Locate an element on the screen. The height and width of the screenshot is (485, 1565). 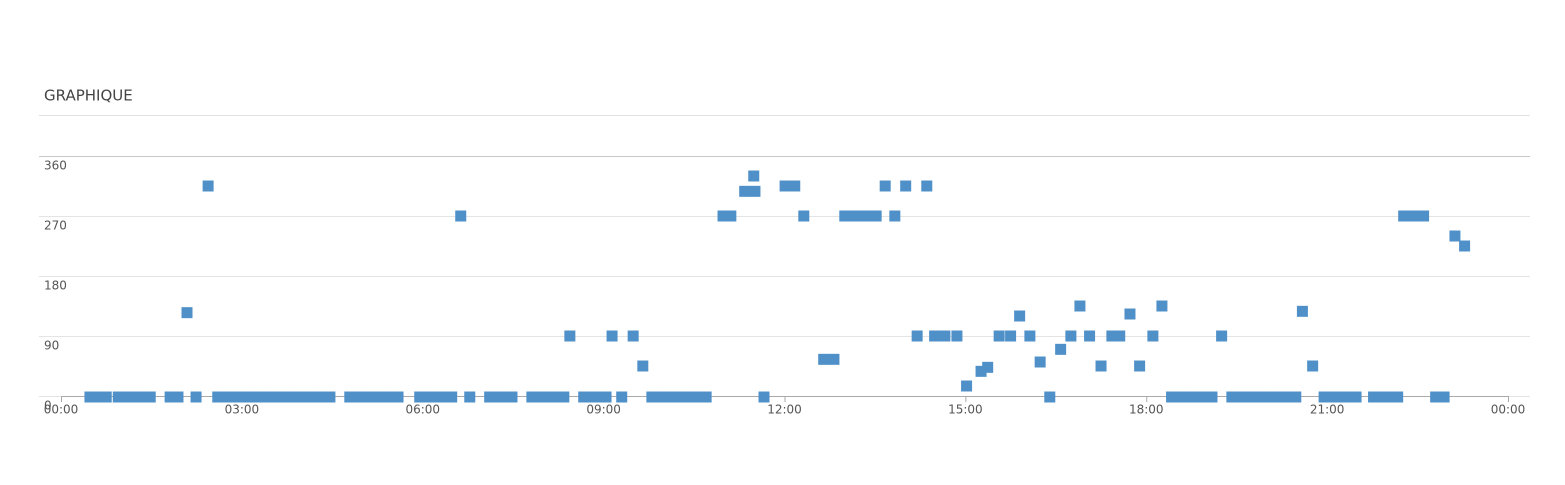
x-tick-label: 15:00 is located at coordinates (965, 410).